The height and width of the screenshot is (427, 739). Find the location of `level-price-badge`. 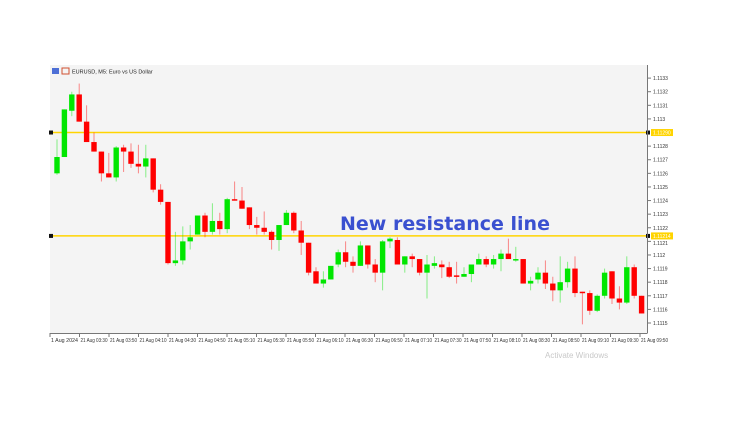

level-price-badge is located at coordinates (662, 236).